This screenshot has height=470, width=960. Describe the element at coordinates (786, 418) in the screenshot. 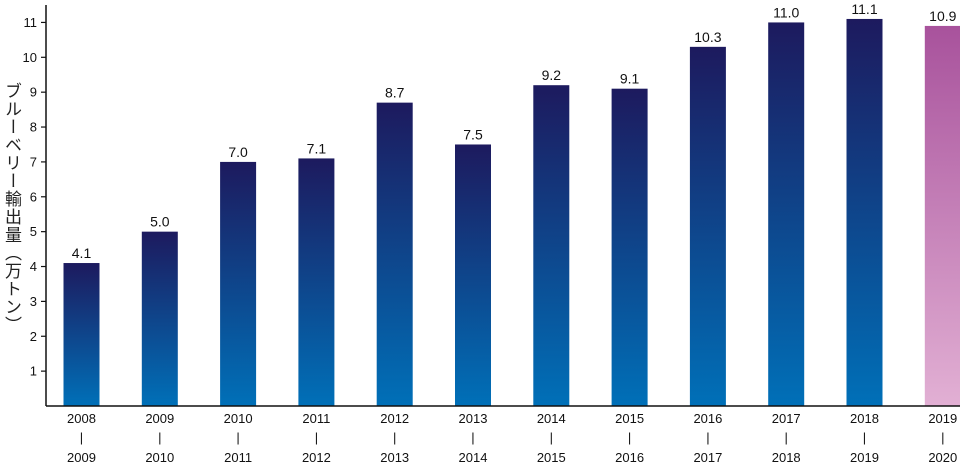

I see `x-tick-label-top: 2017` at that location.